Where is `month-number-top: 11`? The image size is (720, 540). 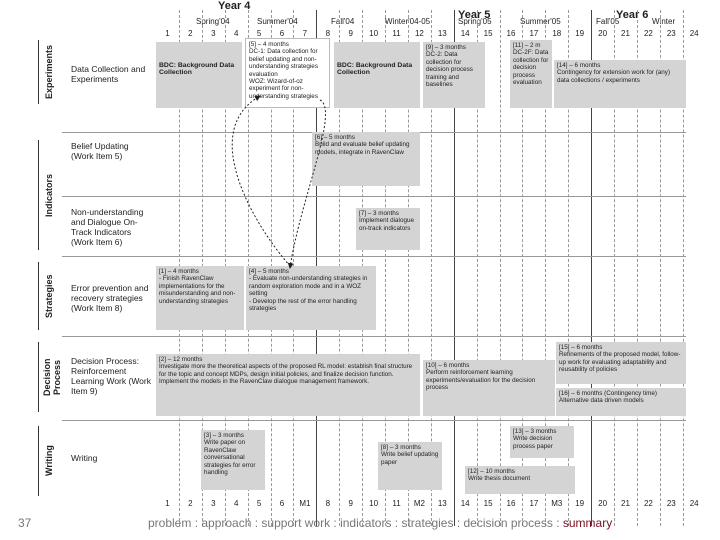 month-number-top: 11 is located at coordinates (396, 33).